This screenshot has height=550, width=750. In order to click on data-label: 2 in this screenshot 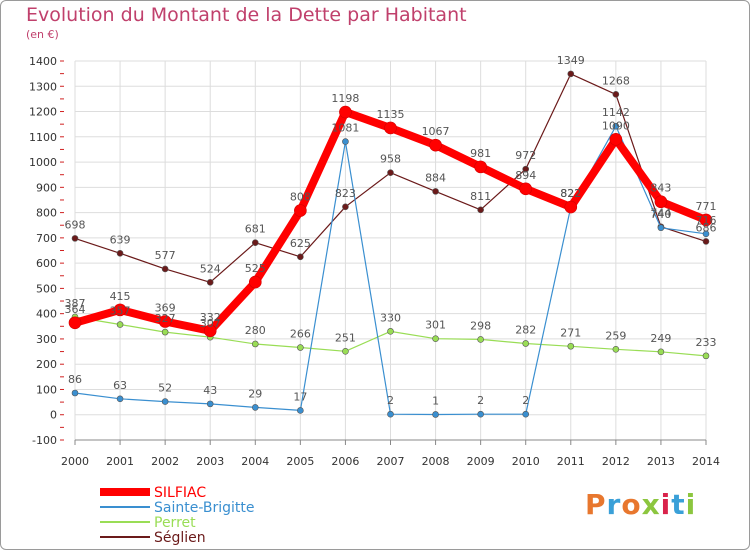, I will do `click(525, 400)`.